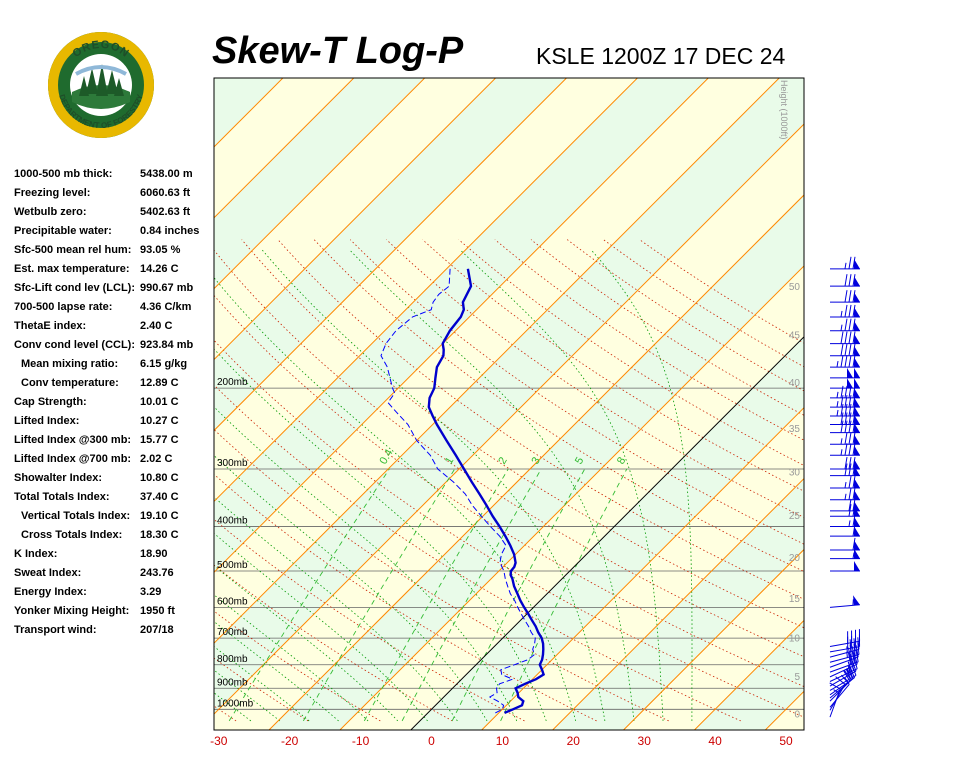  I want to click on x-tick-label: 40, so click(715, 741).